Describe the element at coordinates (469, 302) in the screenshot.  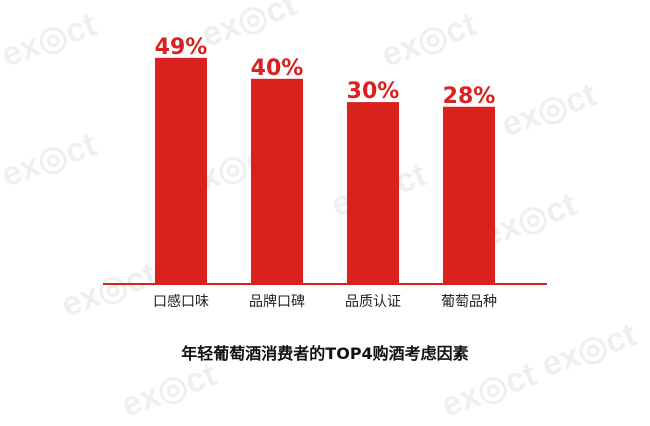
I see `x-tick-label: 葡萄品种` at that location.